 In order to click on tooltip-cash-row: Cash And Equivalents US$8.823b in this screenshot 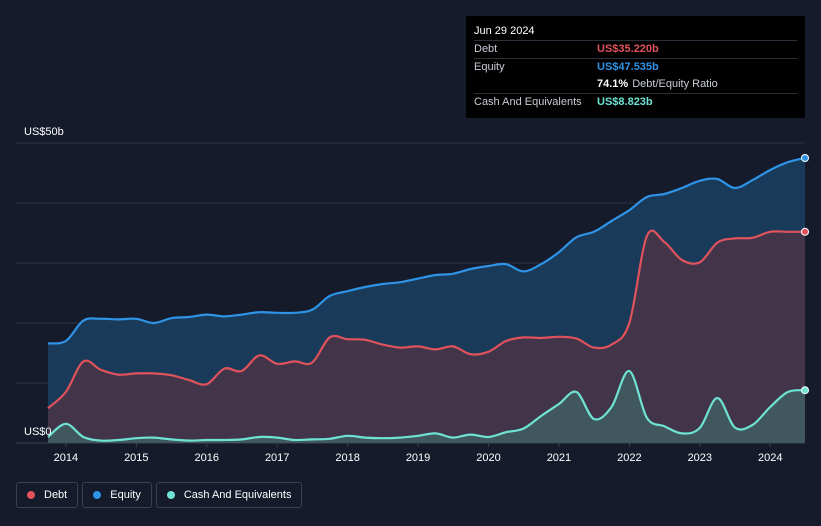, I will do `click(635, 102)`.